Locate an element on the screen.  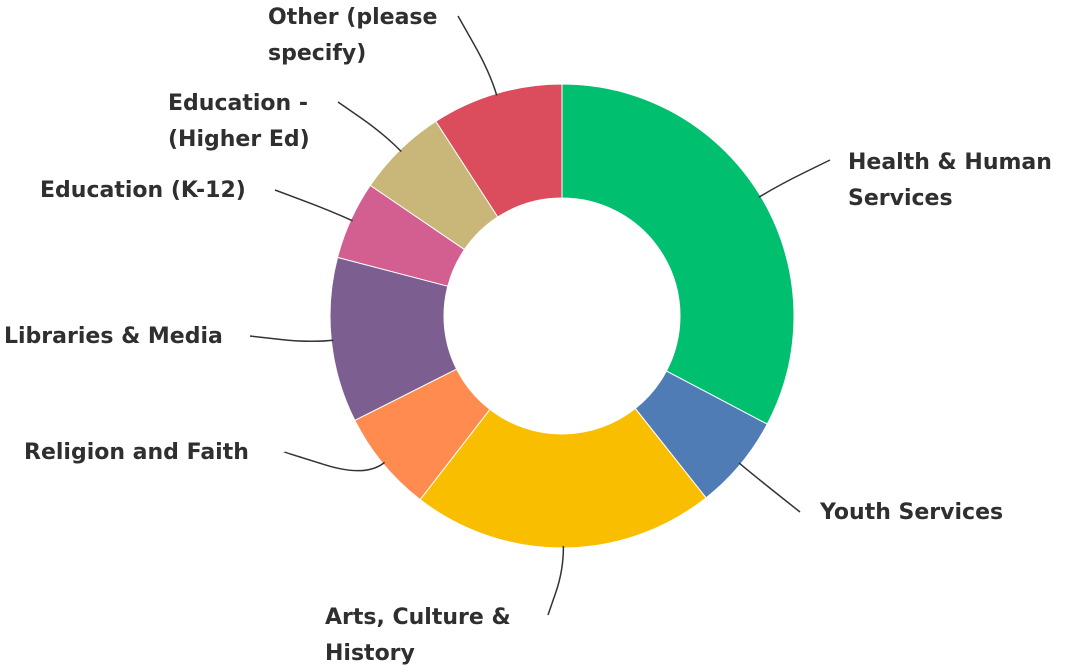
slice-label-line: Other (please is located at coordinates (353, 17).